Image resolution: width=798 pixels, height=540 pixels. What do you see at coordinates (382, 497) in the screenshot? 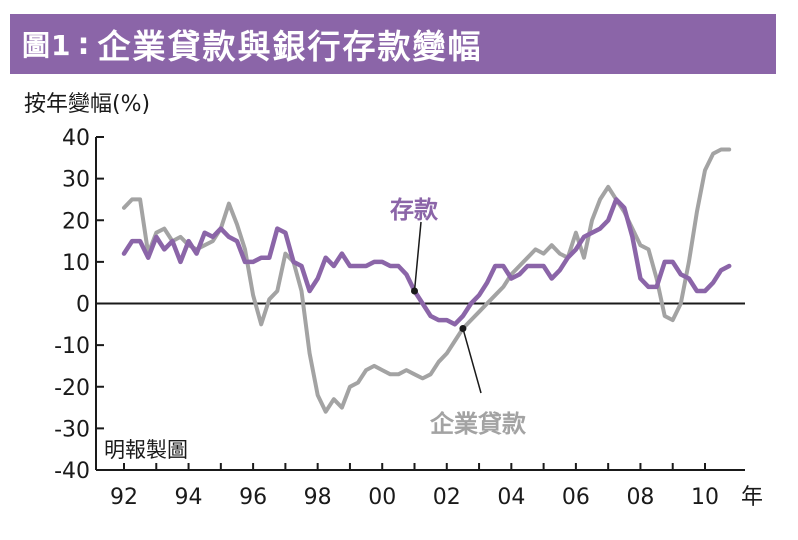
I see `x-tick-label: 00` at bounding box center [382, 497].